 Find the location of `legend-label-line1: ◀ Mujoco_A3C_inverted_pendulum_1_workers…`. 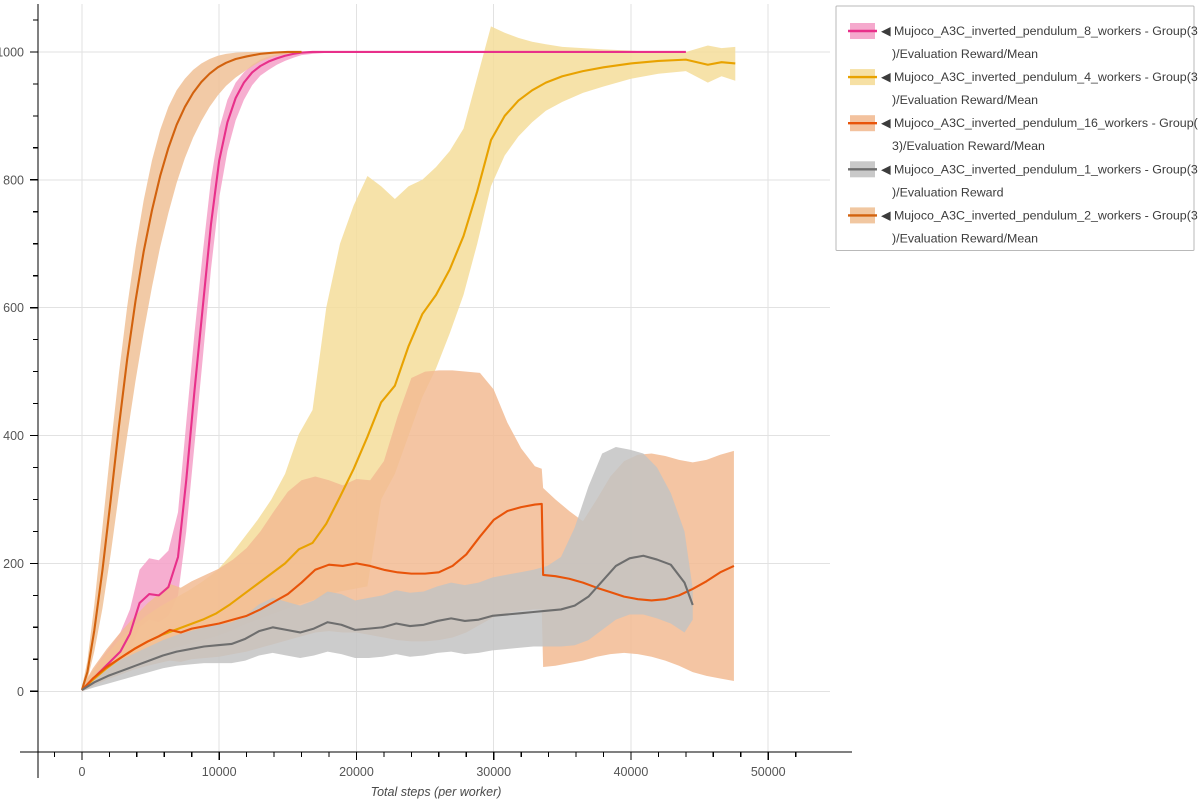

legend-label-line1: ◀ Mujoco_A3C_inverted_pendulum_1_workers… is located at coordinates (1039, 169).